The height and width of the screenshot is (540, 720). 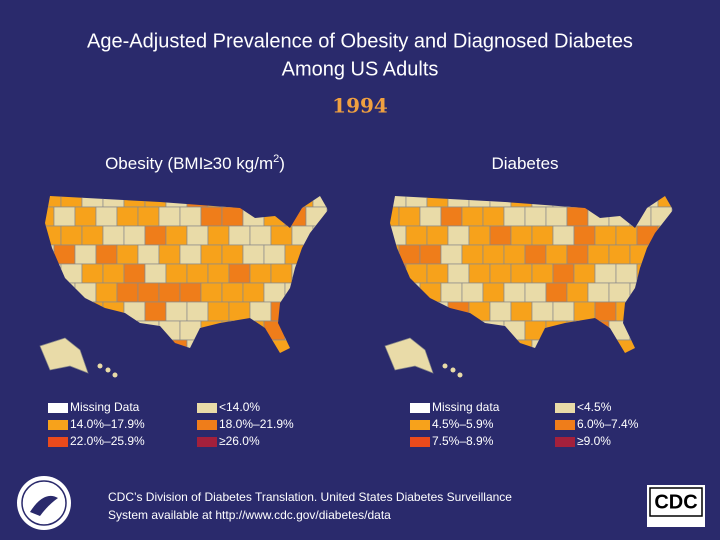 I want to click on cdc-logo, so click(x=676, y=506).